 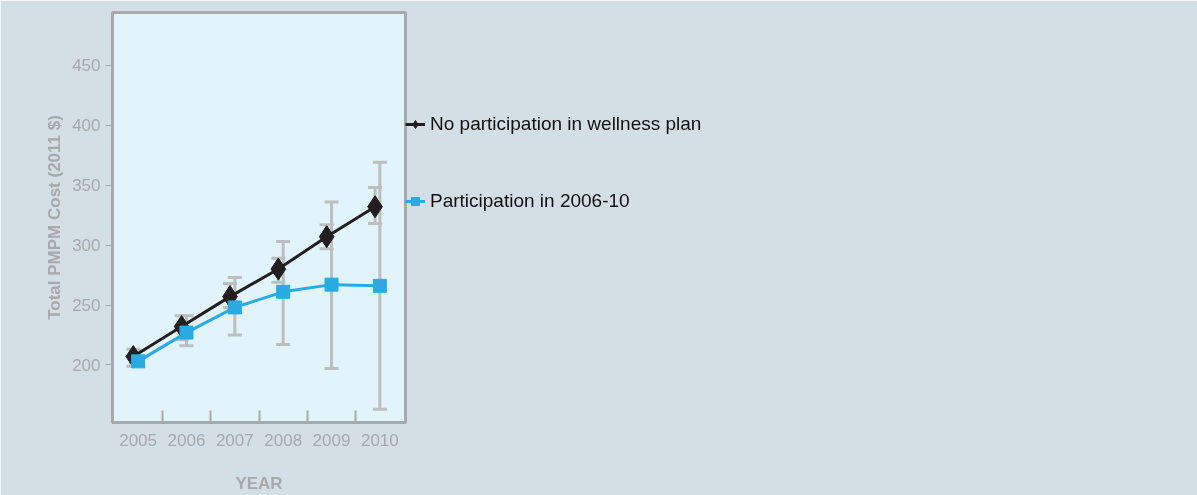 What do you see at coordinates (566, 124) in the screenshot?
I see `legend-label: No participation in wellness plan` at bounding box center [566, 124].